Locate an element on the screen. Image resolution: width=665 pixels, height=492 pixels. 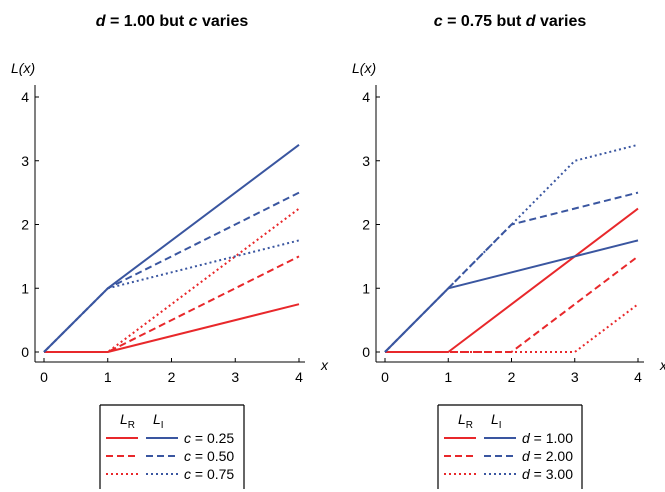
series-line-i-dotted is located at coordinates (171, 296).